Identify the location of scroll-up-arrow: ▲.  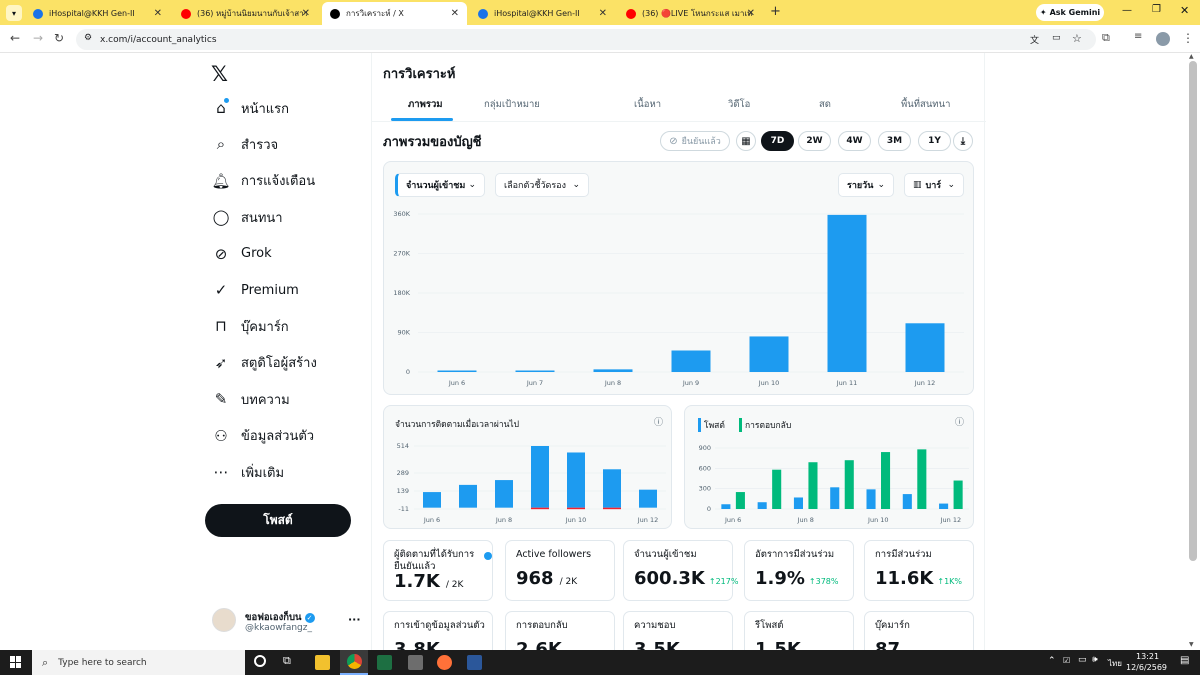
(1191, 56).